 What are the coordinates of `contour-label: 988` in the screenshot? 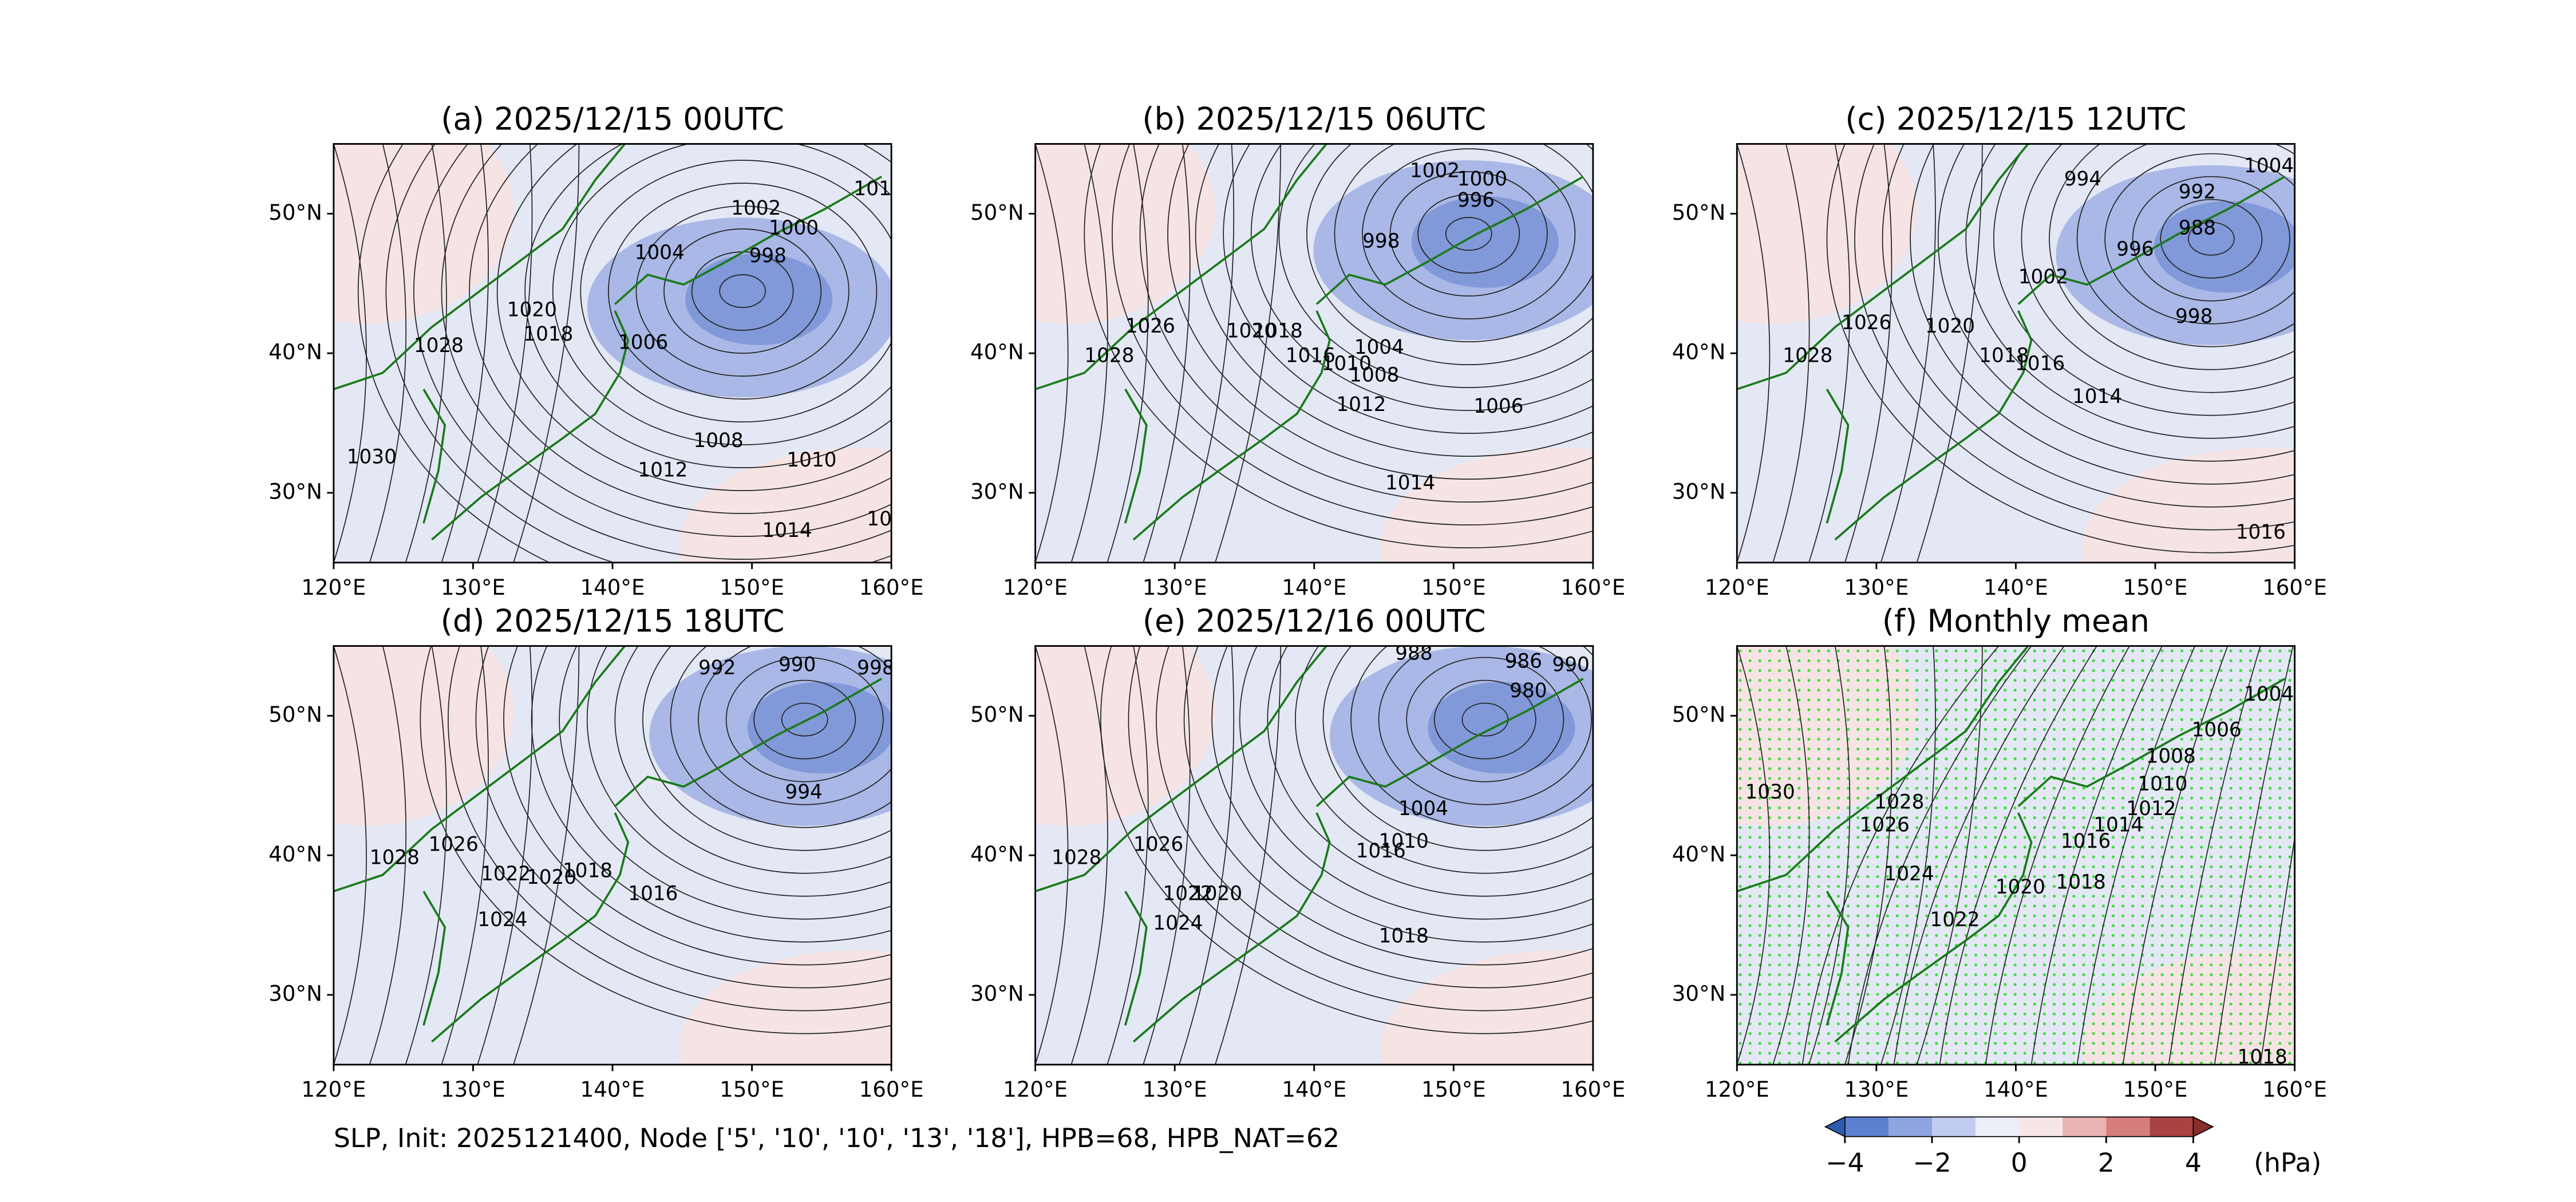 It's located at (2197, 228).